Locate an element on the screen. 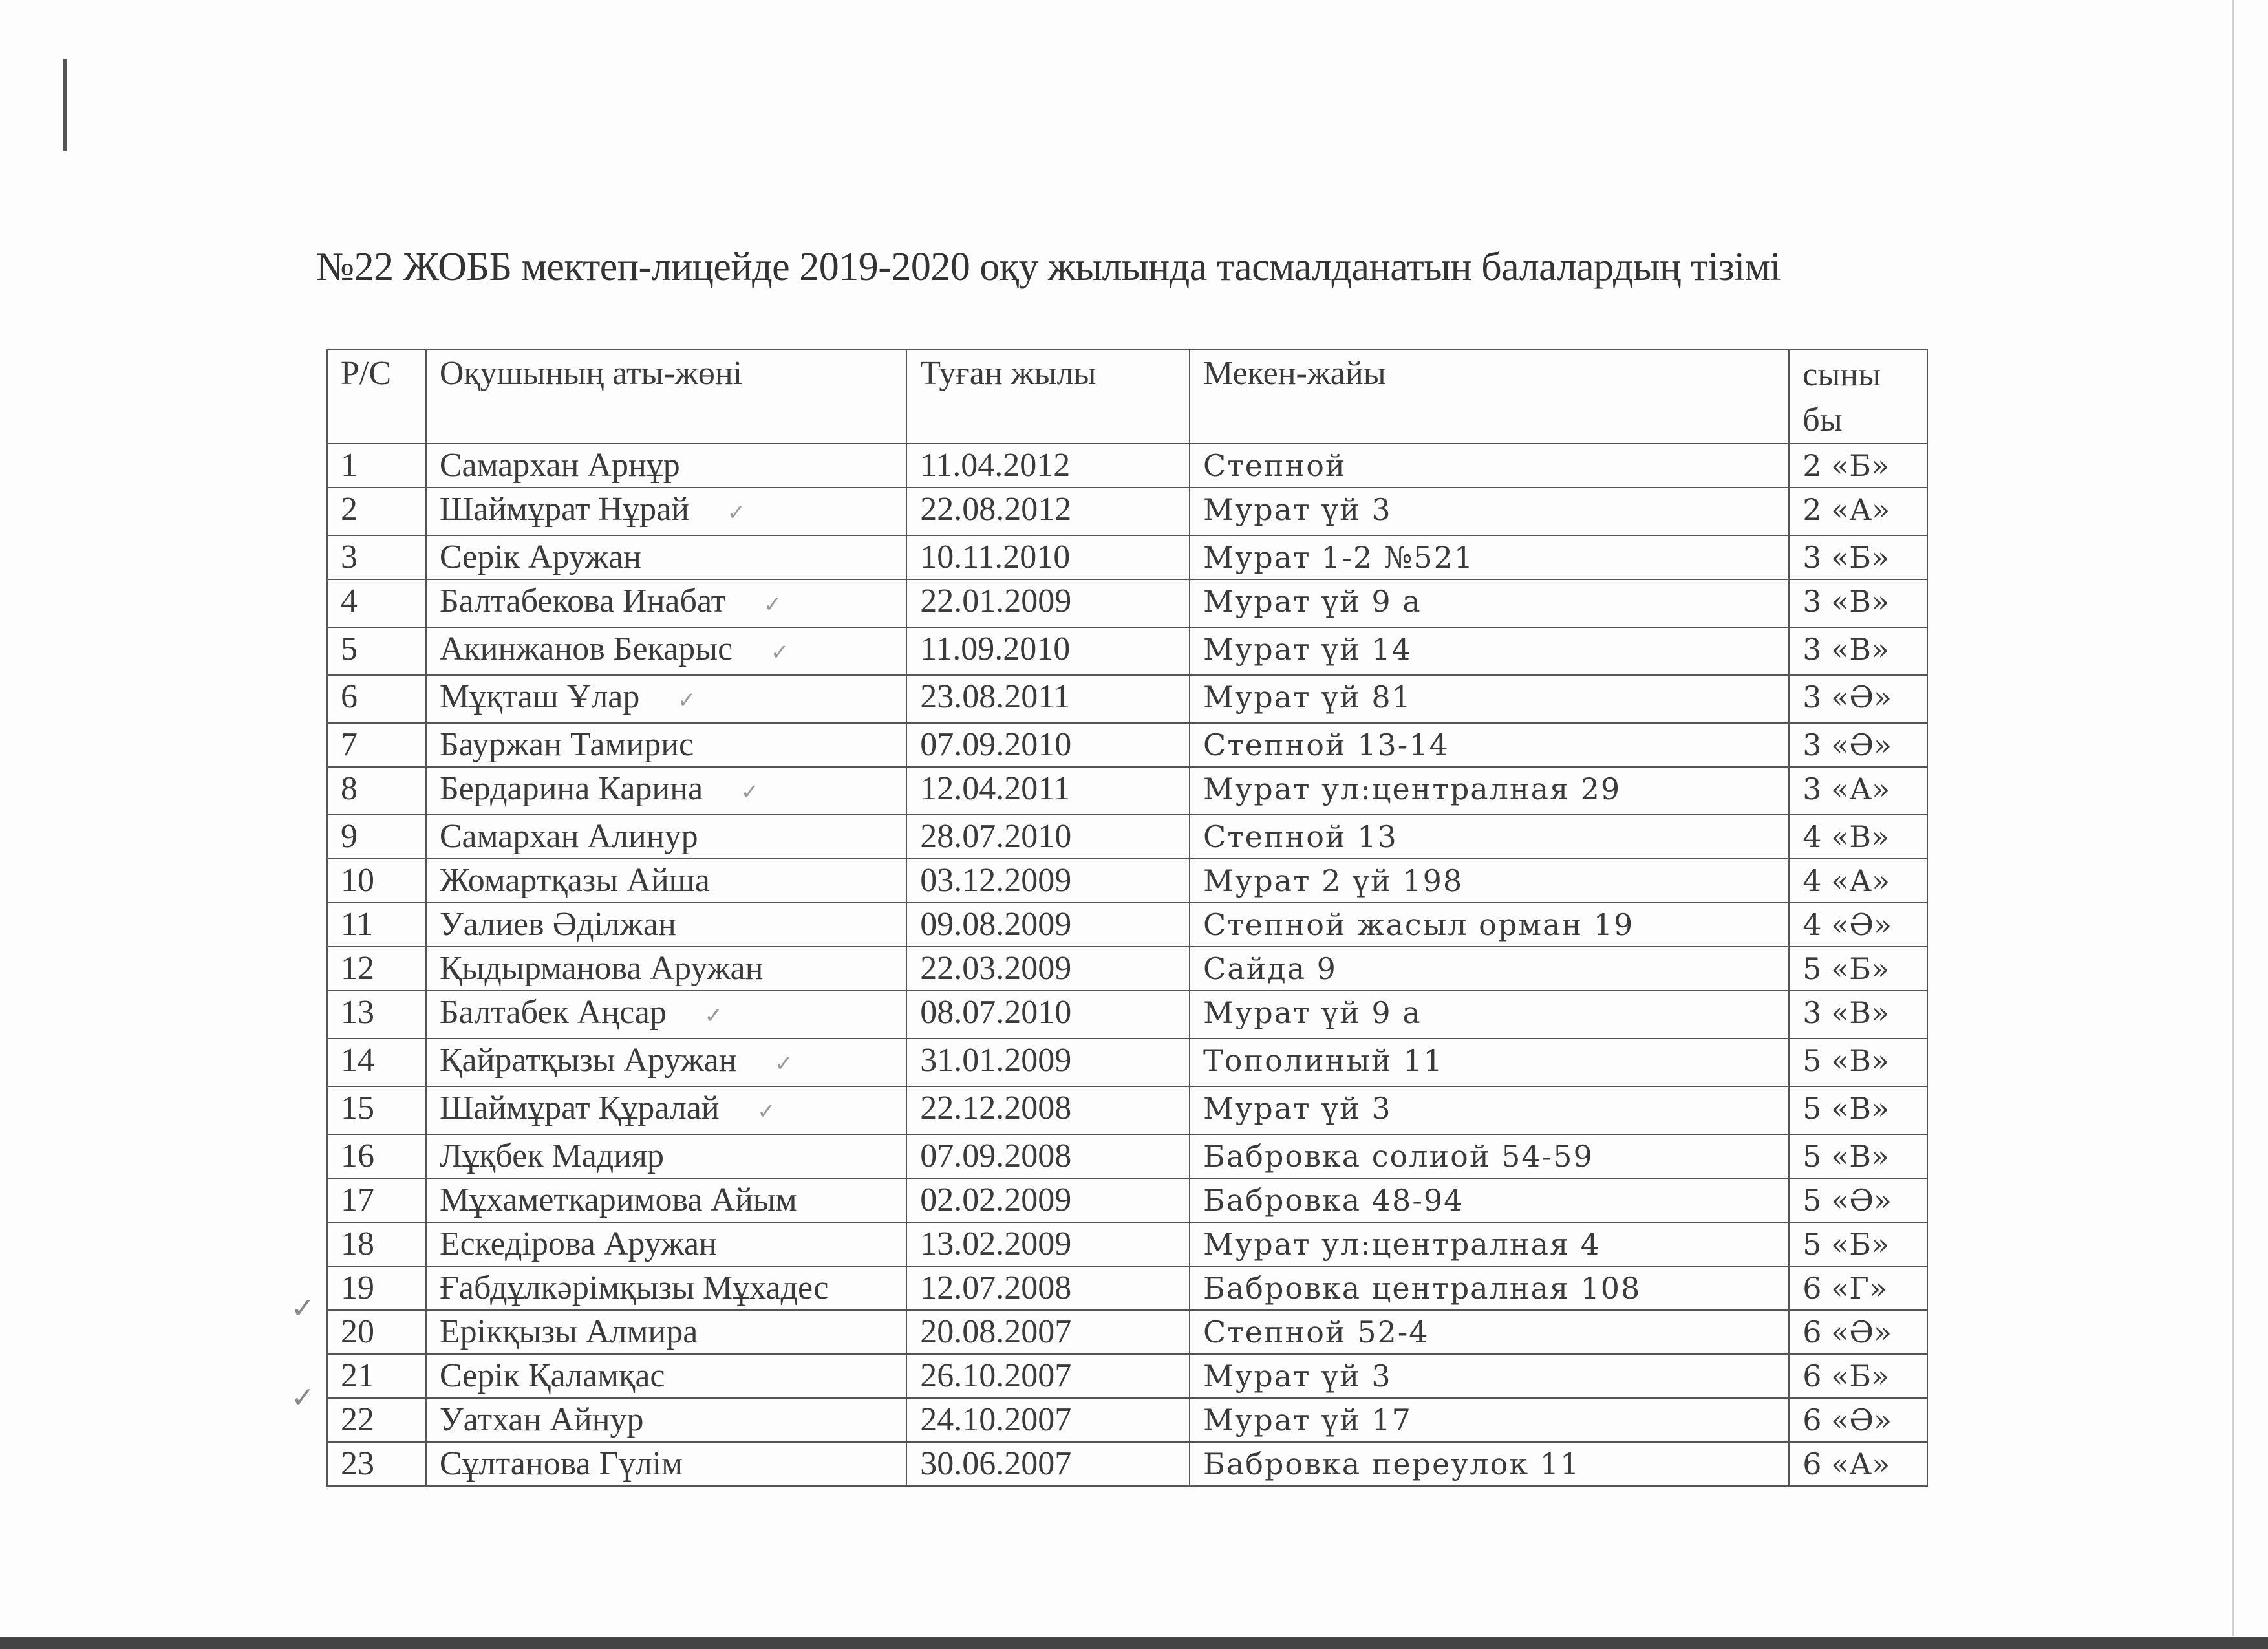  table-row: 6 Мұқташ Ұлар ✓ 23.08.2011 Мурат үй 81 3 «Ә» is located at coordinates (1127, 699).